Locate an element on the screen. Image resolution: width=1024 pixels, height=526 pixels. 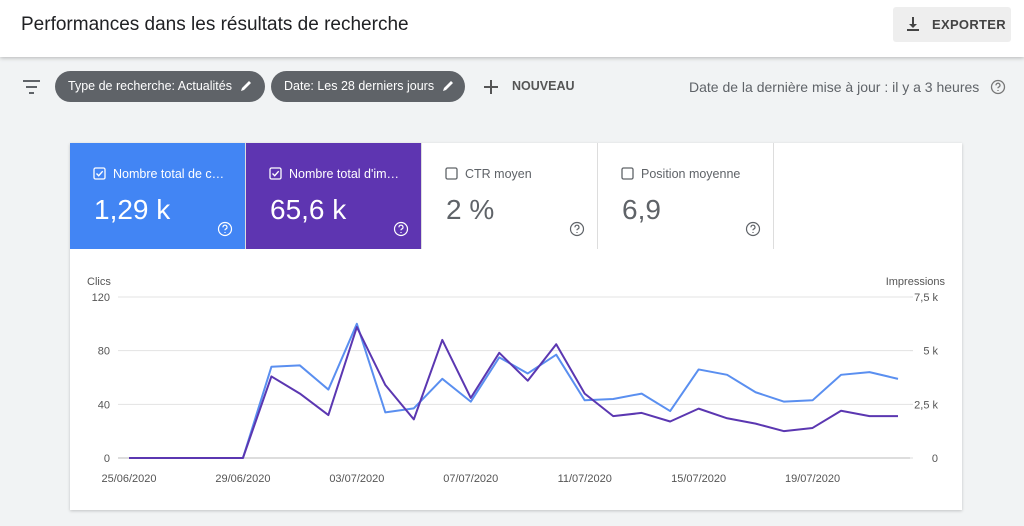
metric-value: 1,29 k is located at coordinates (132, 209).